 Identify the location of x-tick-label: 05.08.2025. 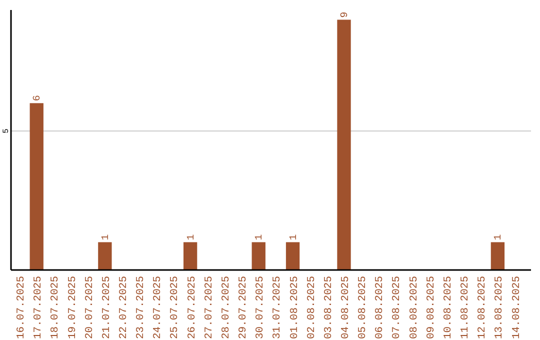
(363, 308).